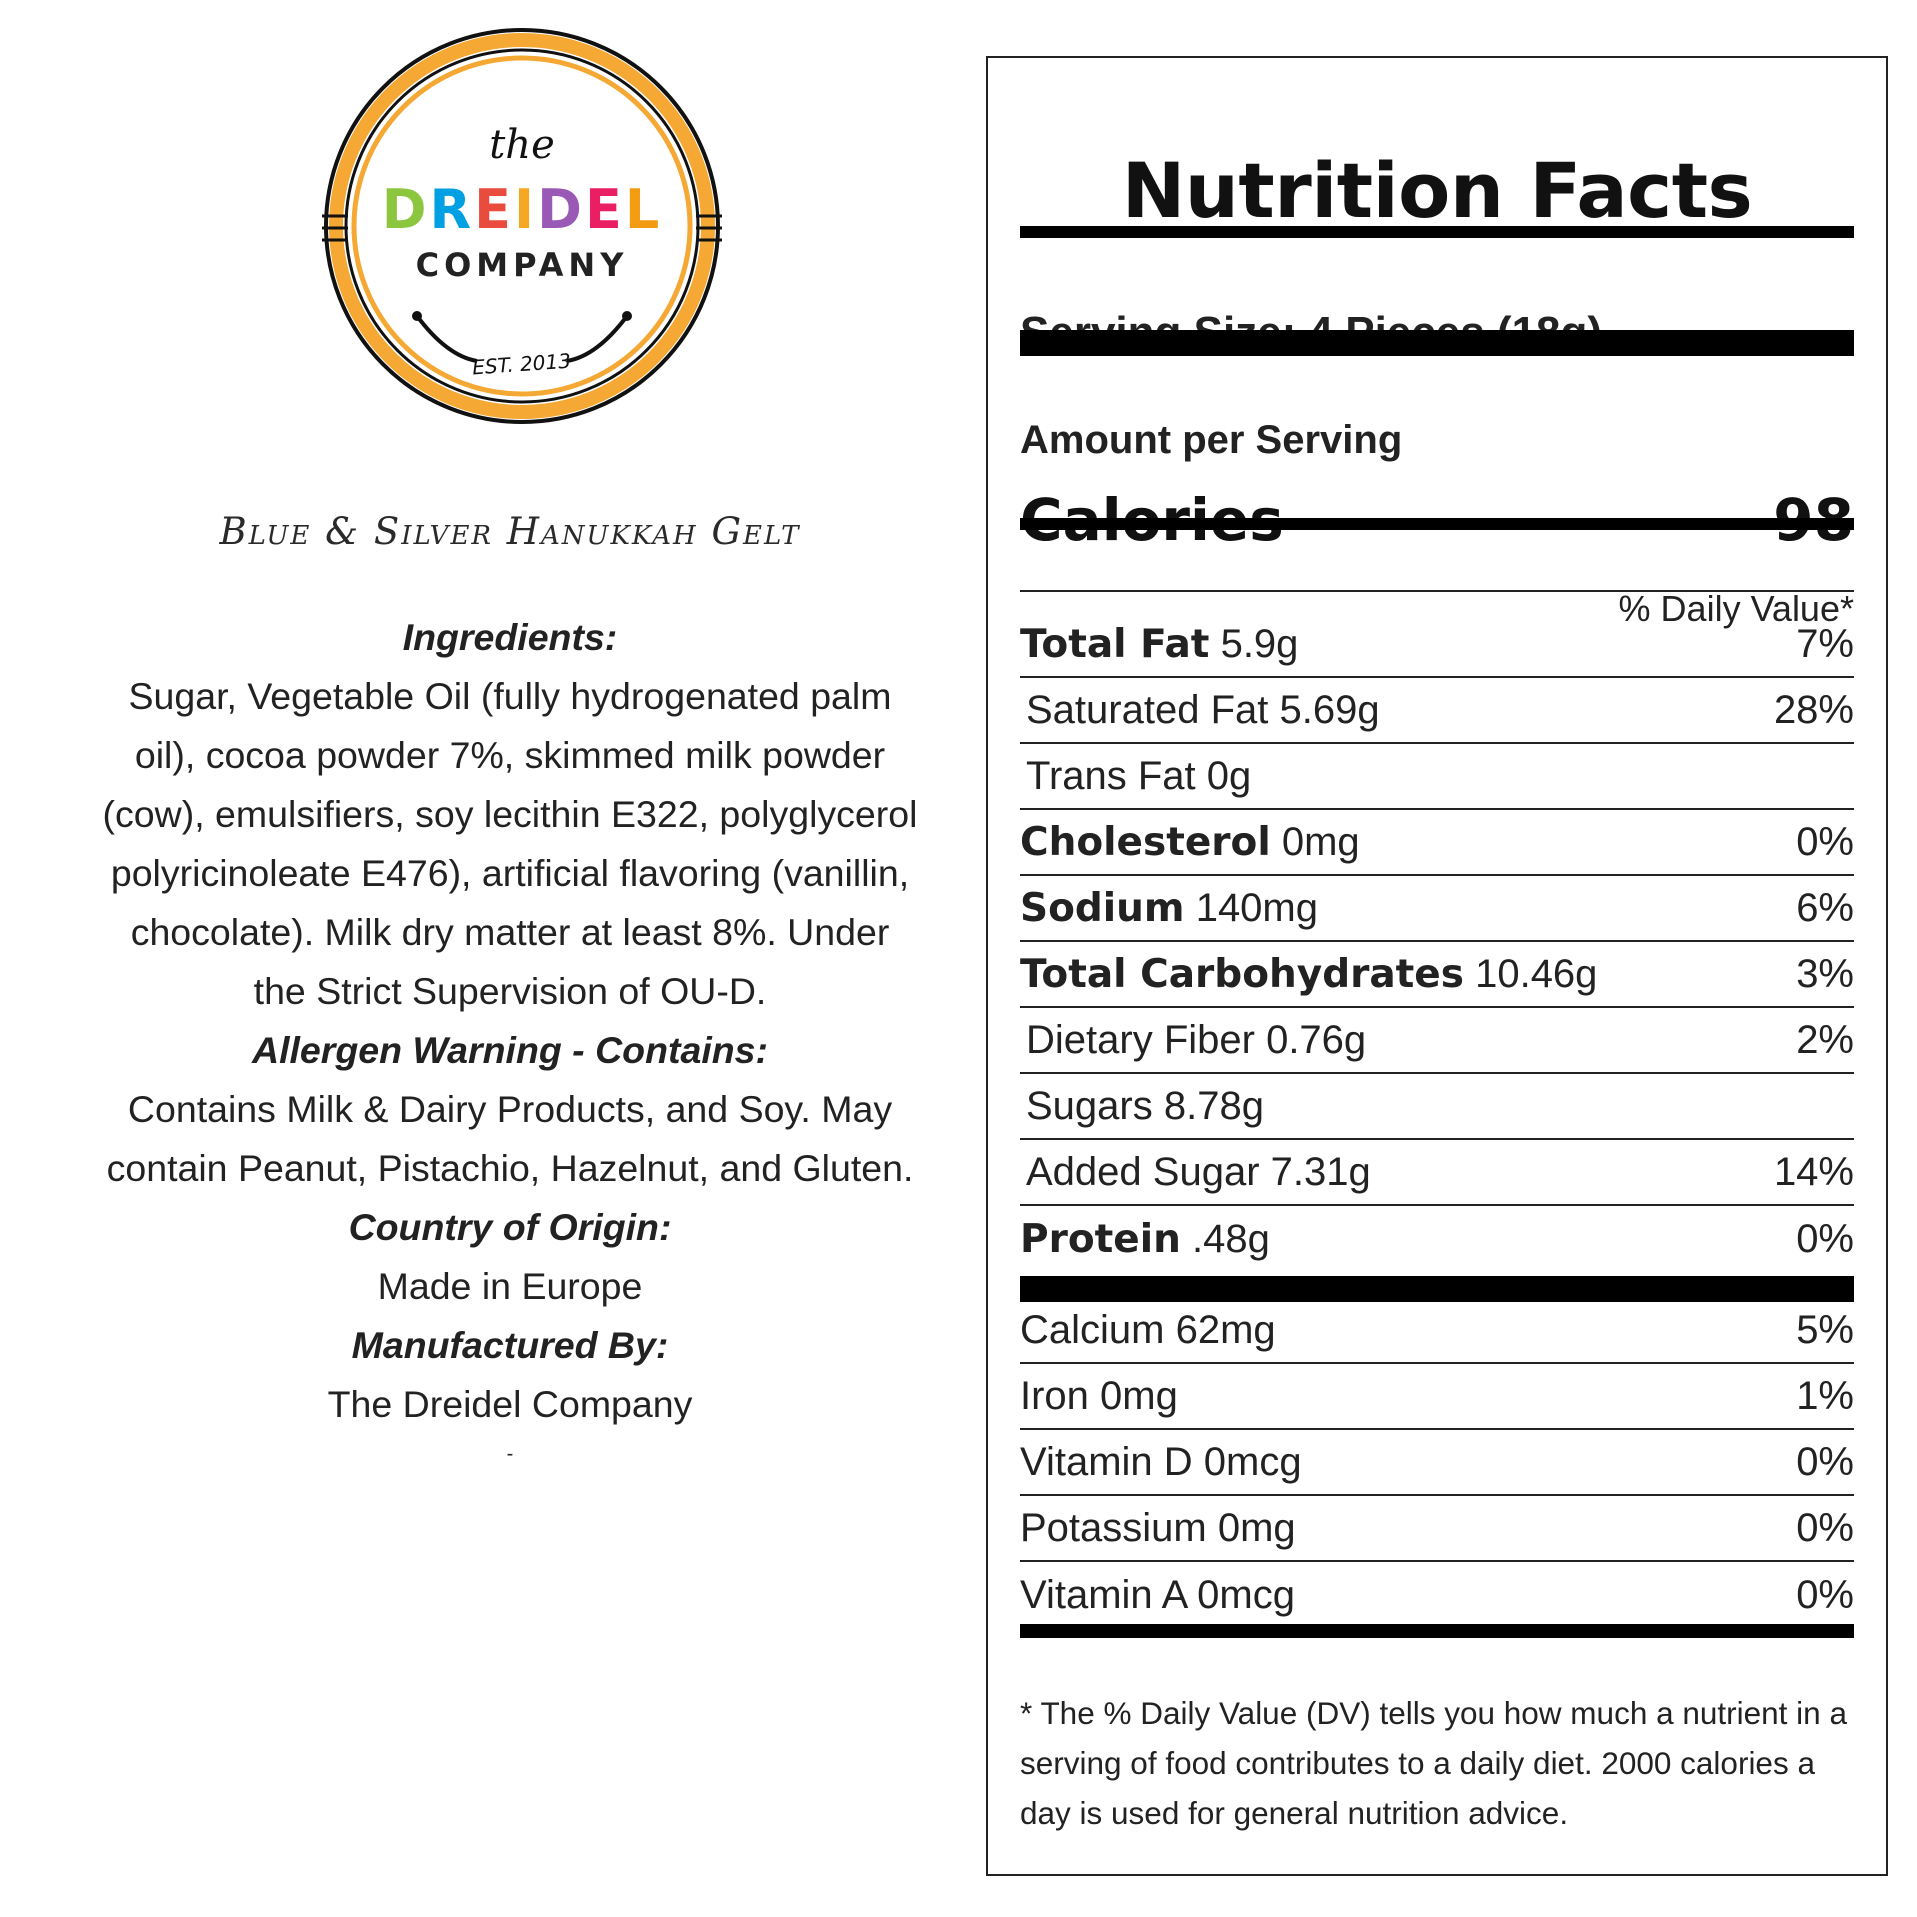 Image resolution: width=1917 pixels, height=1917 pixels. What do you see at coordinates (1437, 1239) in the screenshot?
I see `nutrient-row: Protein .48g 0%` at bounding box center [1437, 1239].